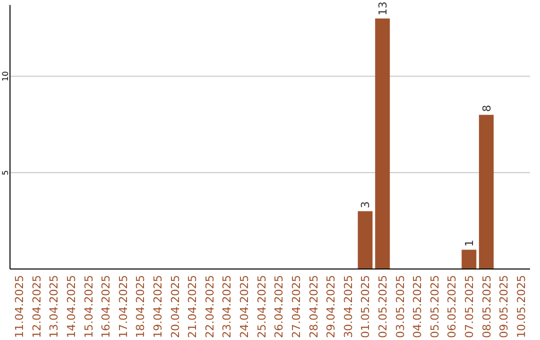 Image resolution: width=540 pixels, height=340 pixels. I want to click on x-tick-label: 12.04.2025, so click(37, 306).